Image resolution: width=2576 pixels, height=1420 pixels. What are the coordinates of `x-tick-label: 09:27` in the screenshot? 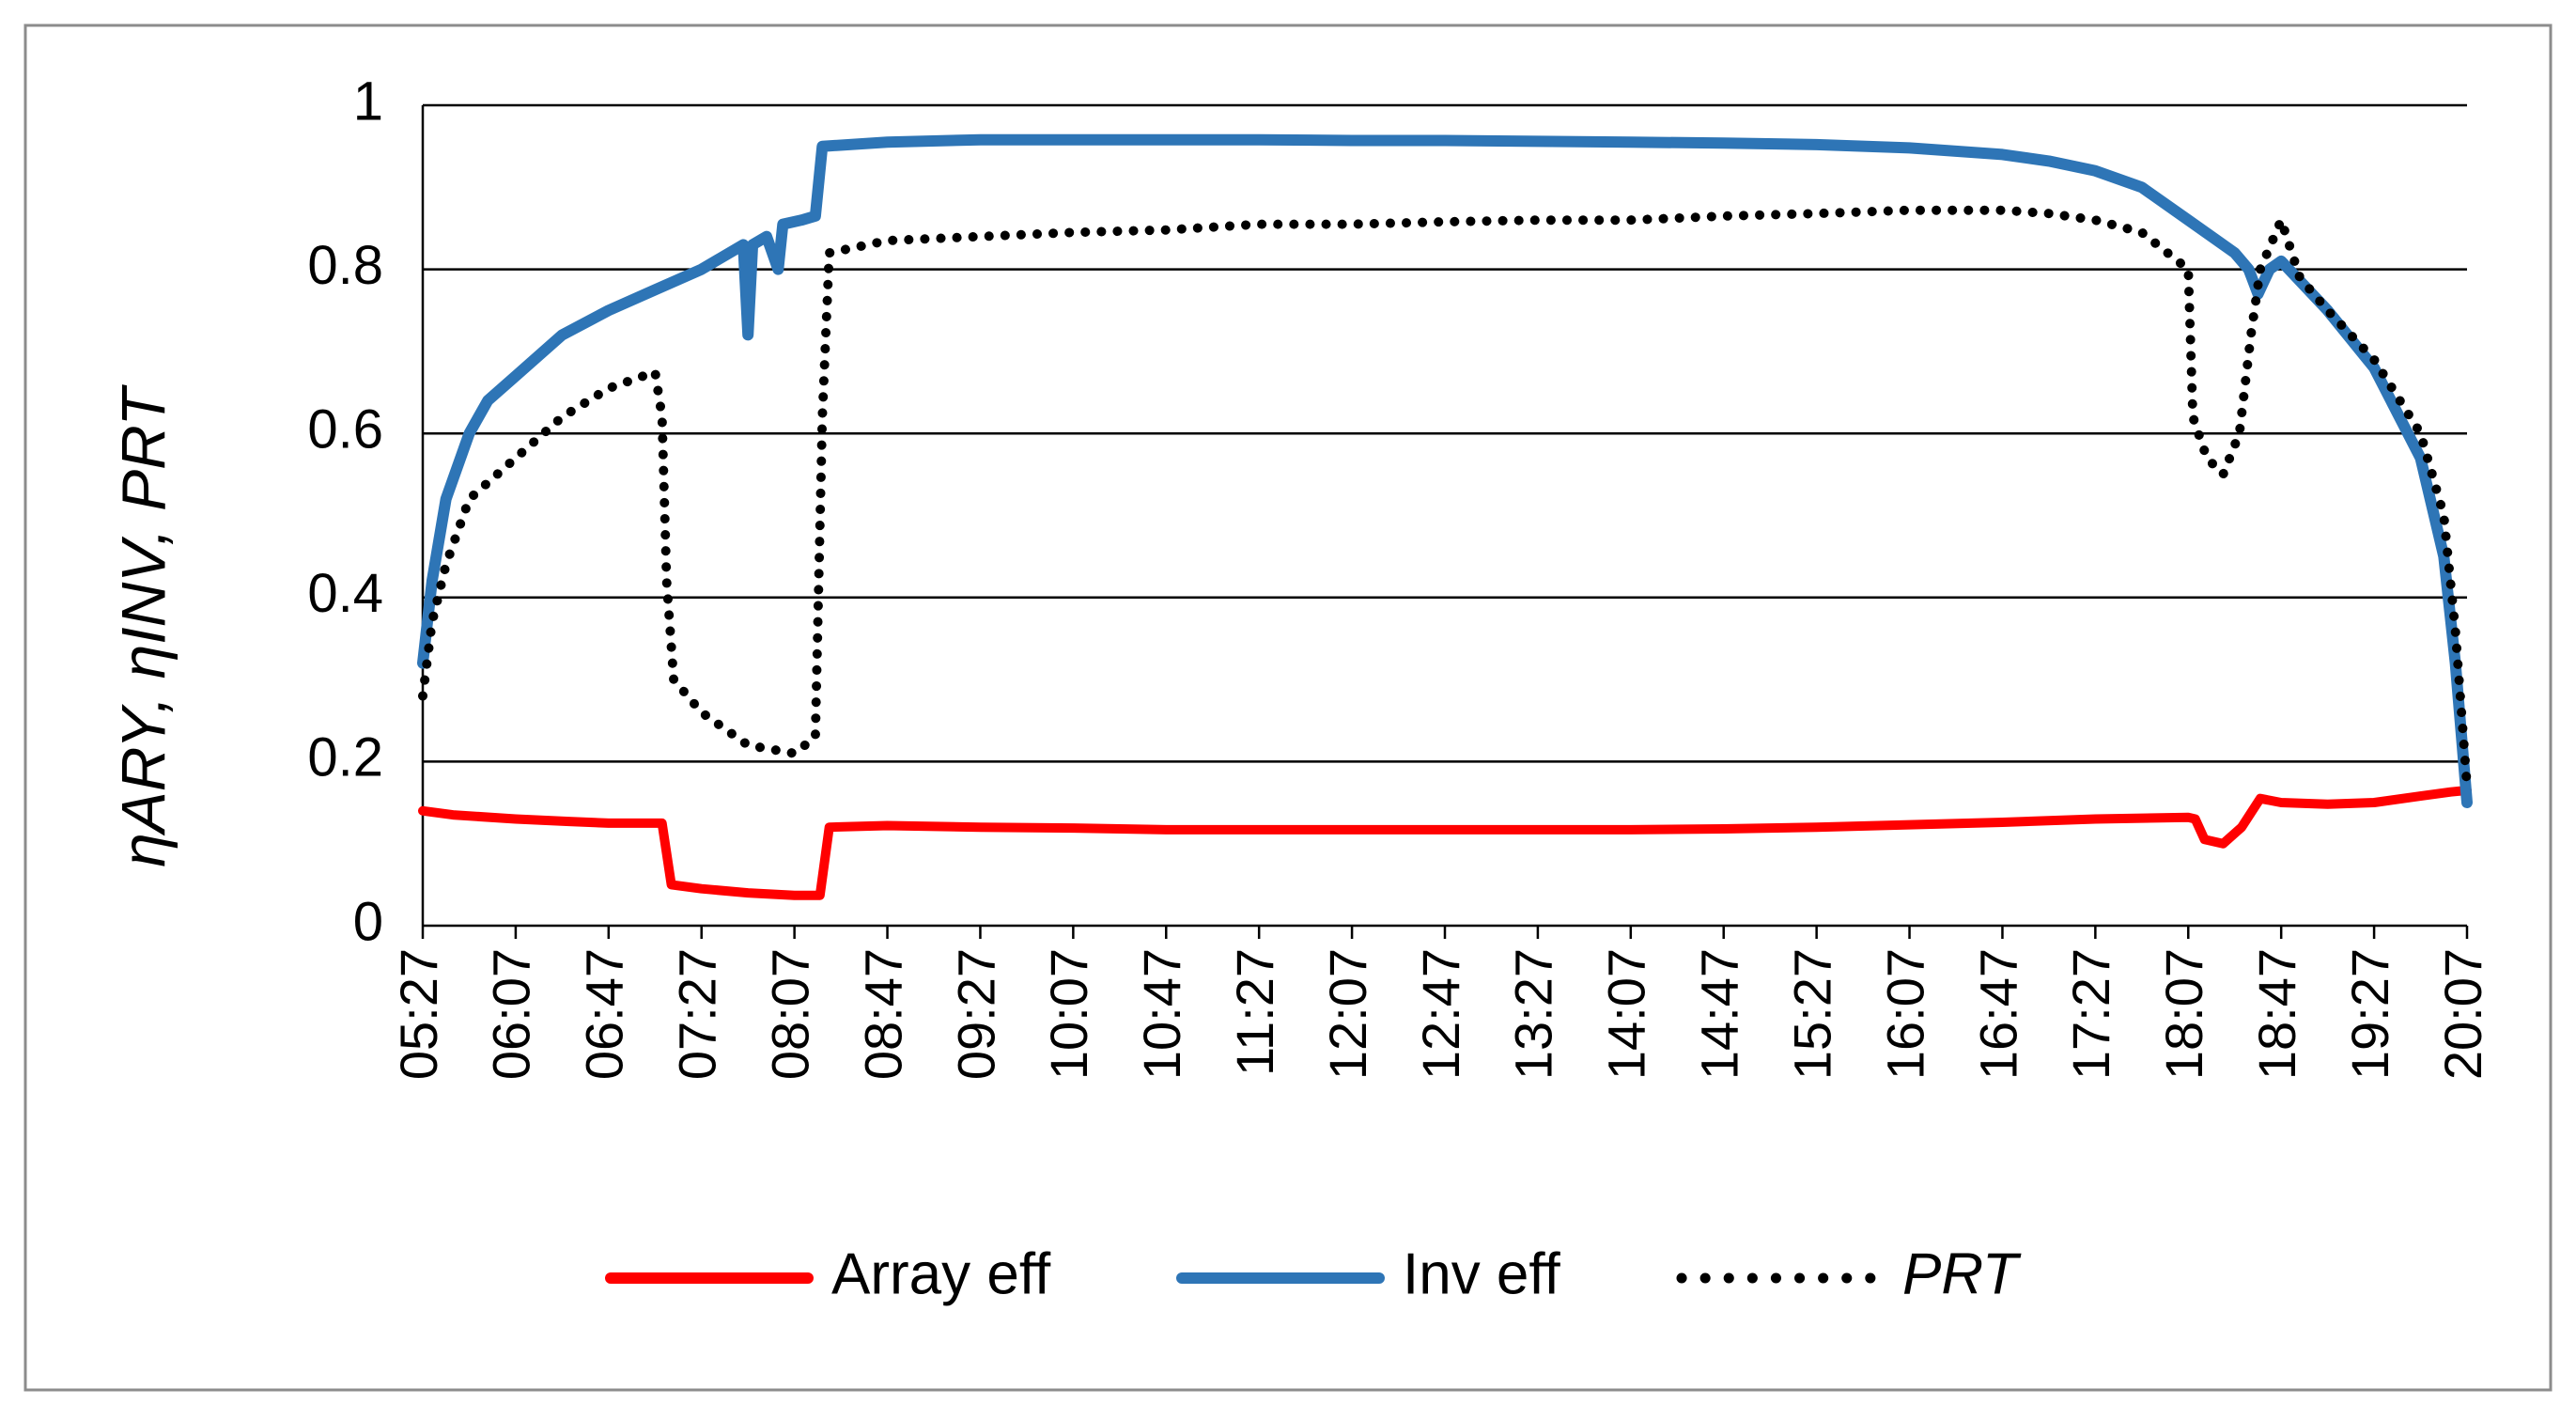 It's located at (976, 1014).